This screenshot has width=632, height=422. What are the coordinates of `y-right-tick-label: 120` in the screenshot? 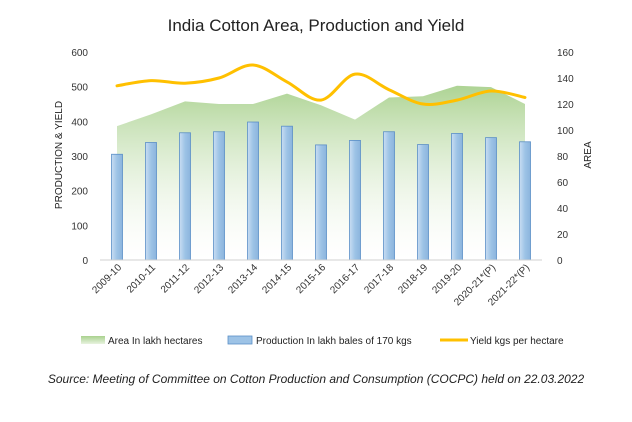 It's located at (565, 105).